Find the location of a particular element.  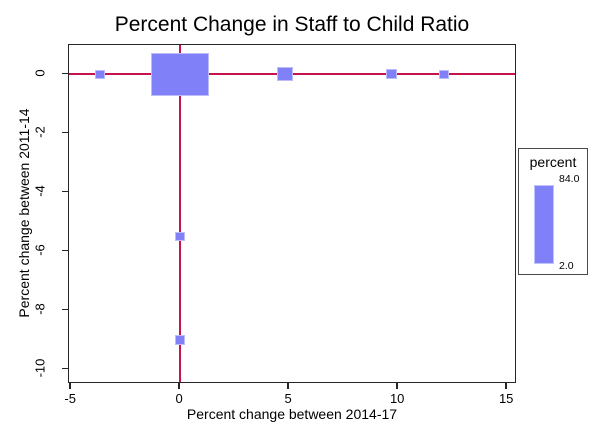

legend: percent 84.0 2.0 is located at coordinates (553, 211).